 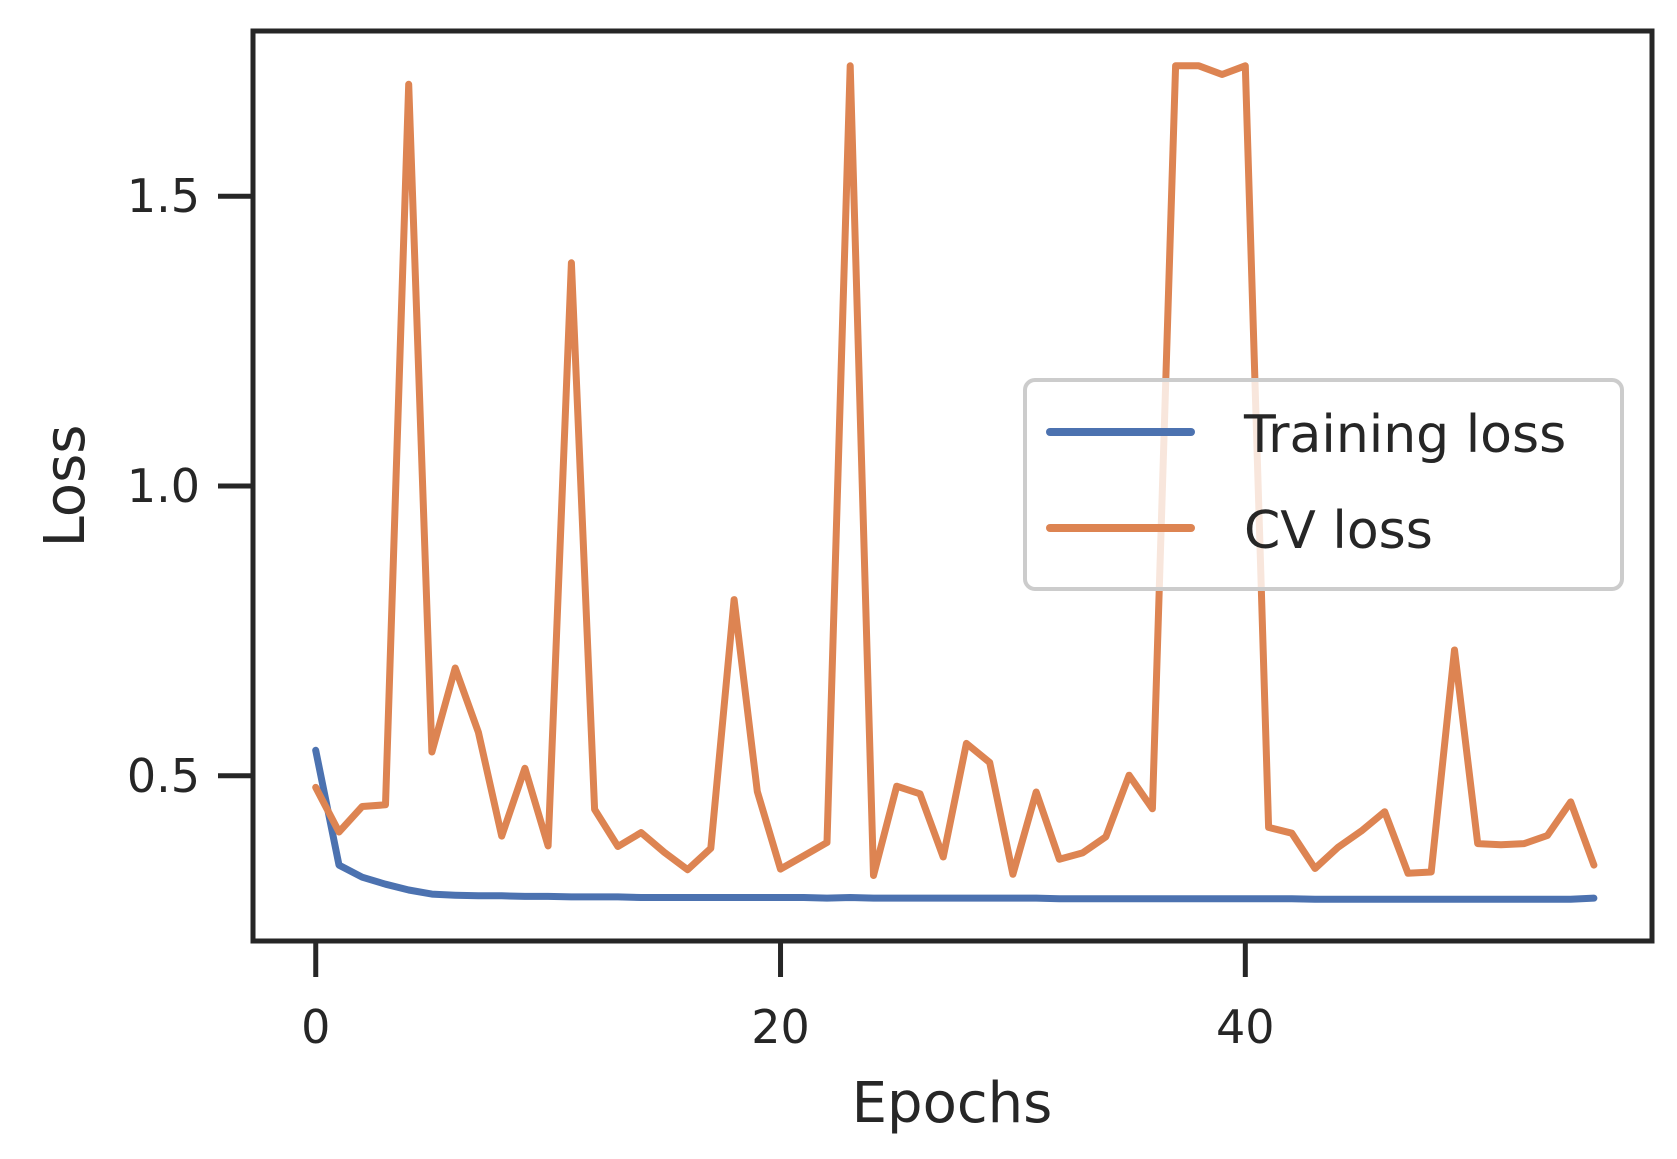 What do you see at coordinates (163, 486) in the screenshot?
I see `y-tick-label: 1.0` at bounding box center [163, 486].